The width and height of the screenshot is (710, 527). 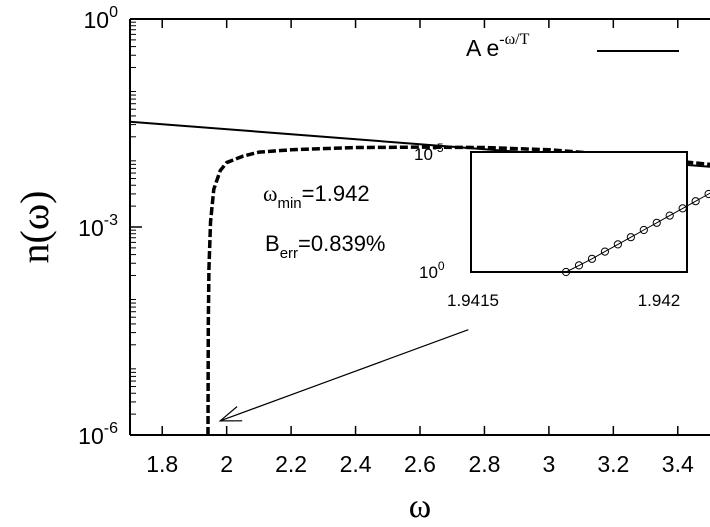 I want to click on y-tick-label: 10⁻⁶, so click(x=98, y=434).